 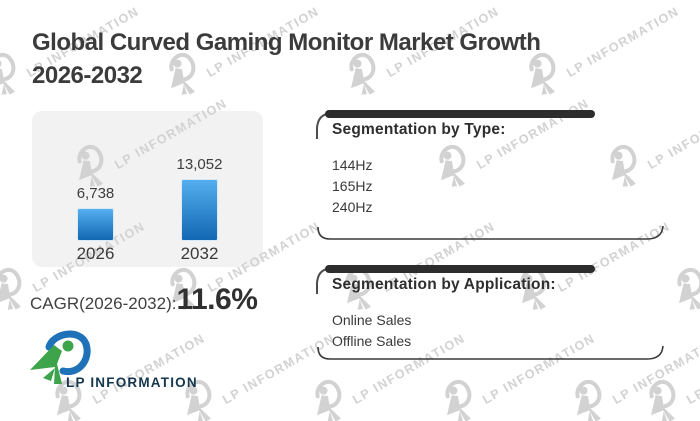 I want to click on segmentation-application-title: Segmentation by Application:, so click(x=444, y=284).